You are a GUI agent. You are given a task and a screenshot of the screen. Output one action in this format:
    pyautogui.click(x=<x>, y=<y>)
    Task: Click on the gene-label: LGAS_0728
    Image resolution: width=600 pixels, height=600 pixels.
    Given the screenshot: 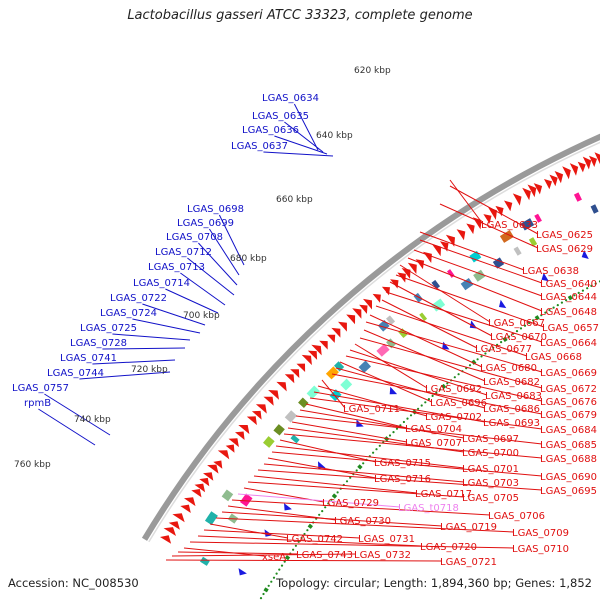 What is the action you would take?
    pyautogui.click(x=98, y=343)
    